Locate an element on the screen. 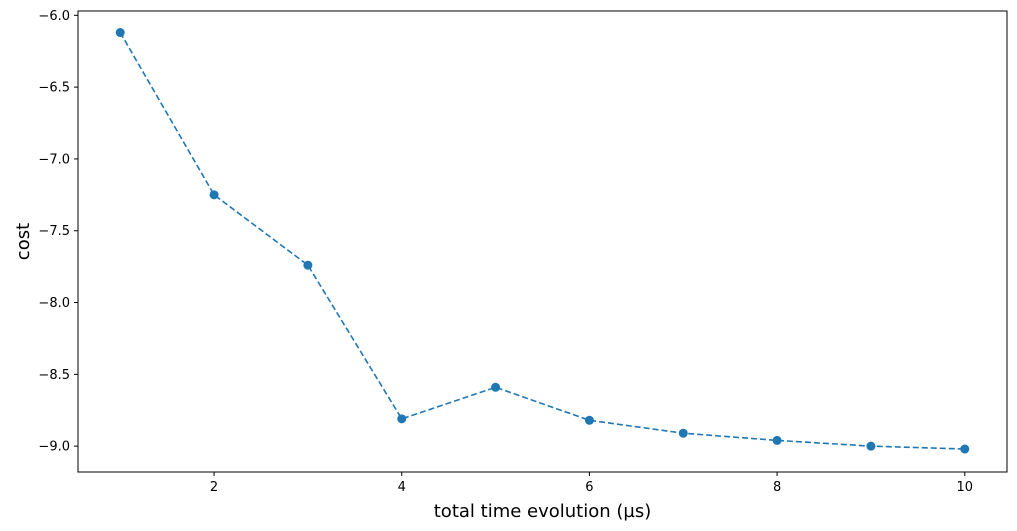 The height and width of the screenshot is (531, 1017). y-tick-label: −7.0 is located at coordinates (54, 159).